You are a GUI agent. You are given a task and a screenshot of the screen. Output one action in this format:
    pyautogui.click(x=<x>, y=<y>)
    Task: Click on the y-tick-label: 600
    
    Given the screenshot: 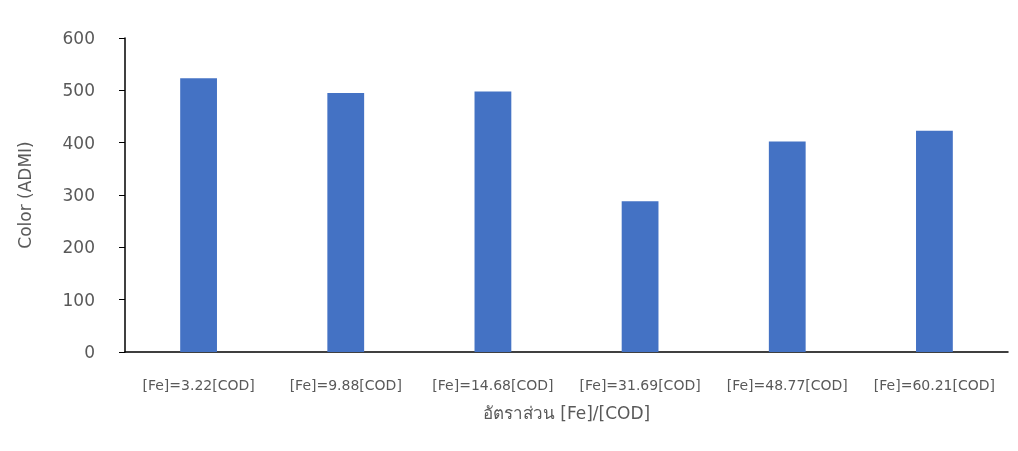 What is the action you would take?
    pyautogui.click(x=78, y=38)
    